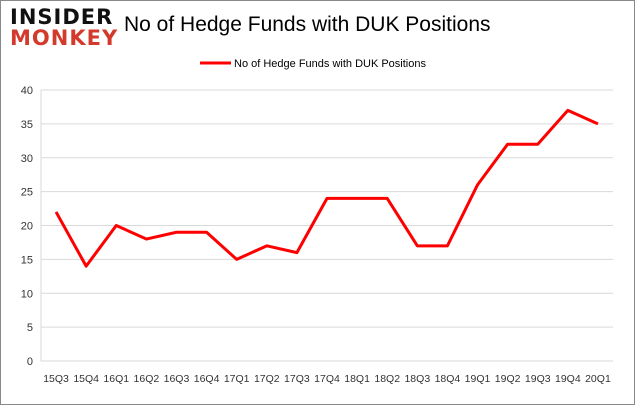 This screenshot has width=635, height=405. What do you see at coordinates (307, 24) in the screenshot?
I see `chart-title: No of Hedge Funds with DUK Positions` at bounding box center [307, 24].